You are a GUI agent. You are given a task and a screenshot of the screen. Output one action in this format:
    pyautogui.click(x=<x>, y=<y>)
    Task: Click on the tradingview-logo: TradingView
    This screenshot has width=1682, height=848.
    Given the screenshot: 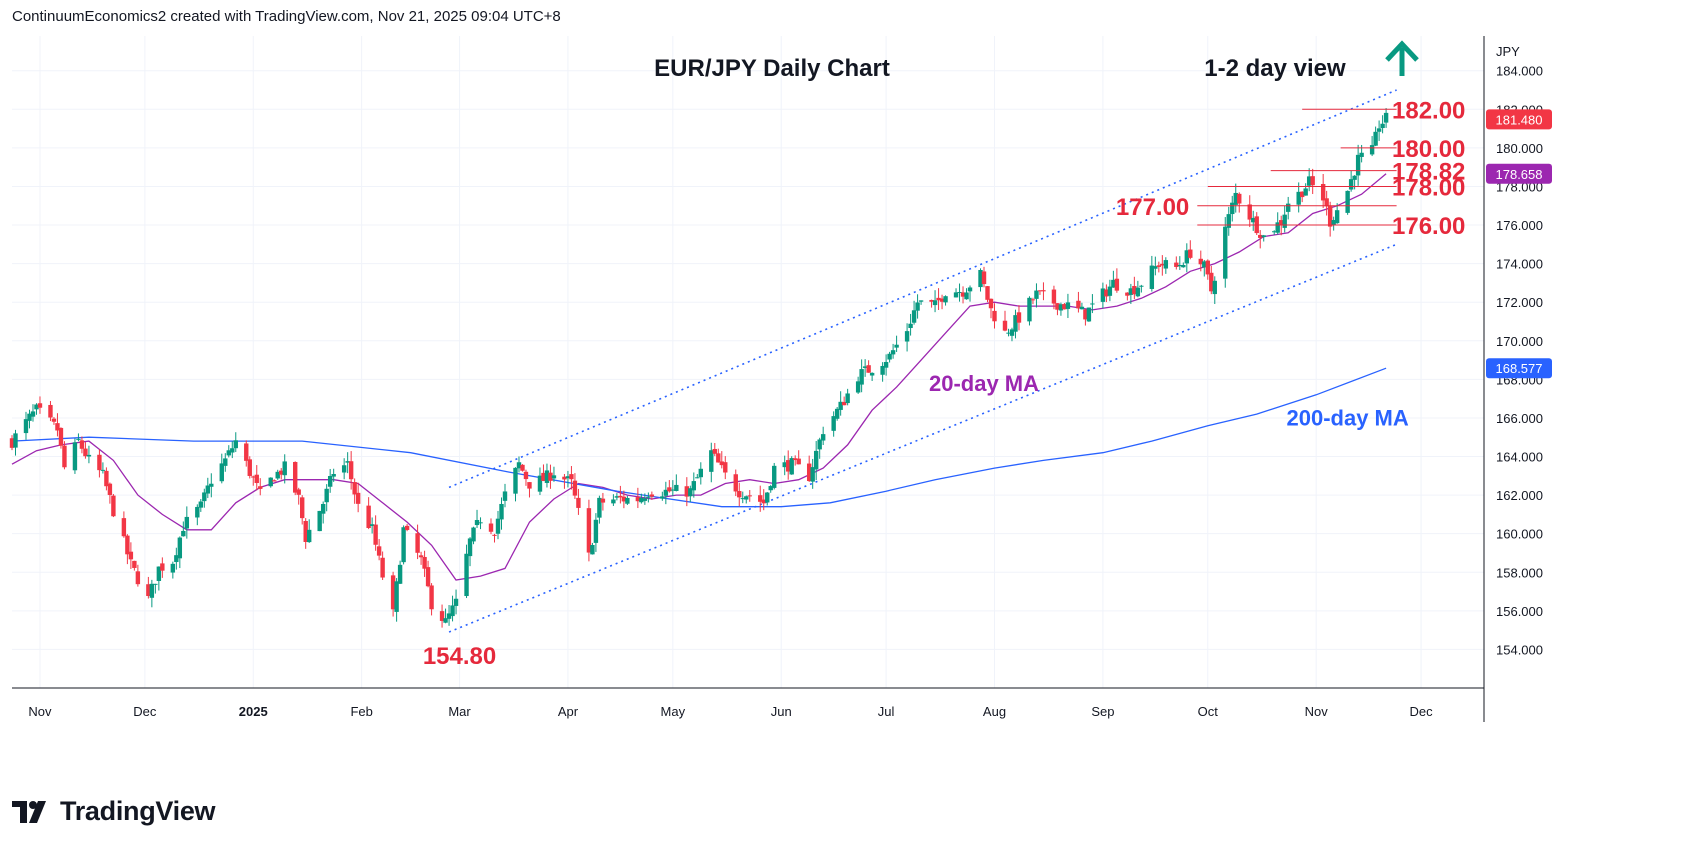 What is the action you would take?
    pyautogui.click(x=114, y=811)
    